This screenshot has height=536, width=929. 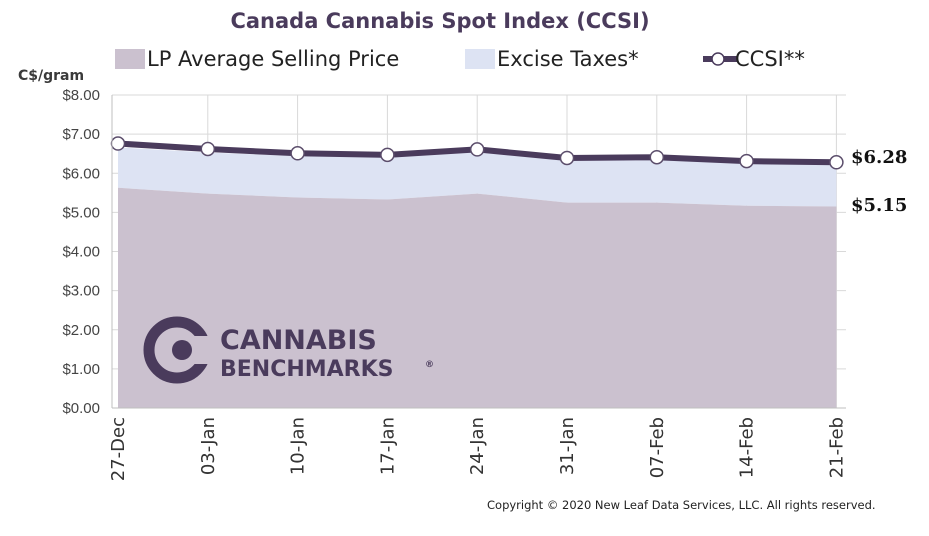 I want to click on x-tick-label: 31-Jan, so click(x=567, y=446).